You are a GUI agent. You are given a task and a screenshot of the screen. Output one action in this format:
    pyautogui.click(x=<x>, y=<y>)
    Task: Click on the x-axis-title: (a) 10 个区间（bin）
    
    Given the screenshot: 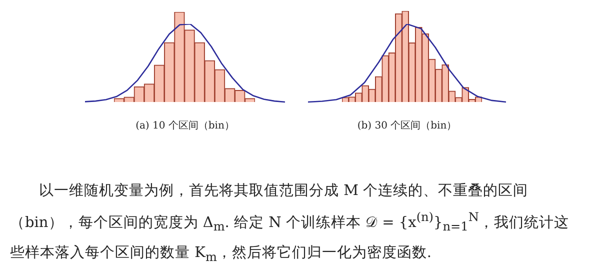 What is the action you would take?
    pyautogui.click(x=185, y=126)
    